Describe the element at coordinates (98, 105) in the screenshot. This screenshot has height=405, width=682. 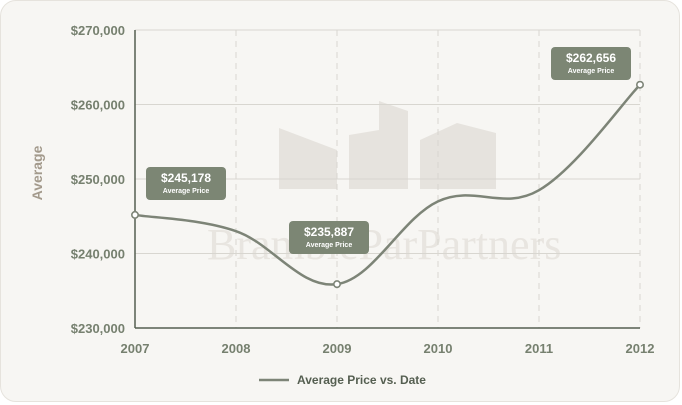
I see `y-tick-label: $260,000` at that location.